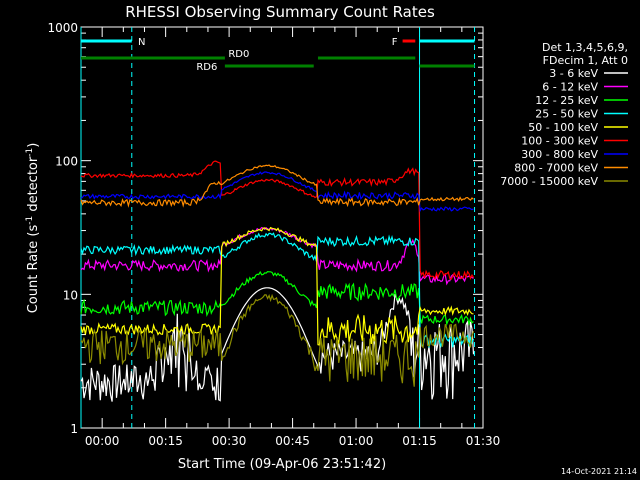 This screenshot has width=640, height=480. What do you see at coordinates (395, 42) in the screenshot?
I see `flag-label: F` at bounding box center [395, 42].